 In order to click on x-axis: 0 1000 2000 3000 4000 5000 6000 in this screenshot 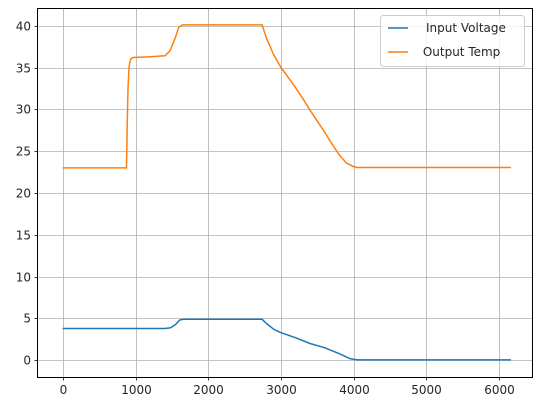, I will do `click(287, 387)`.